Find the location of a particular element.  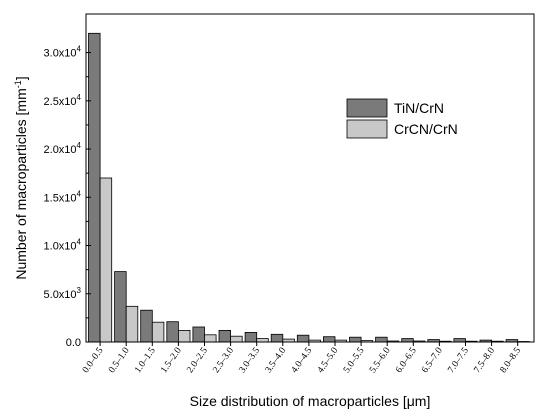

x-tick-label-0: 0.0–0.5 is located at coordinates (93, 360).